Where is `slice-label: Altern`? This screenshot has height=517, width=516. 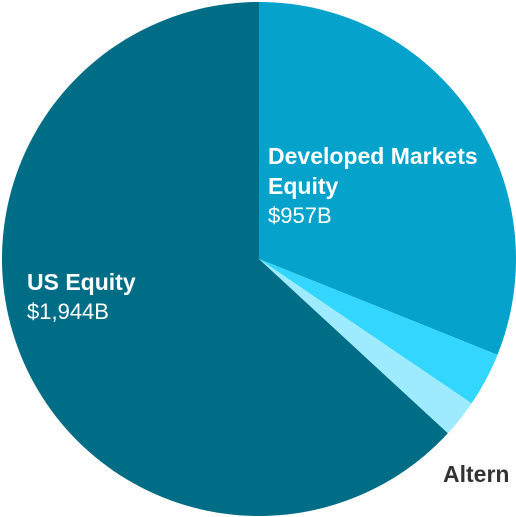
slice-label: Altern is located at coordinates (479, 475).